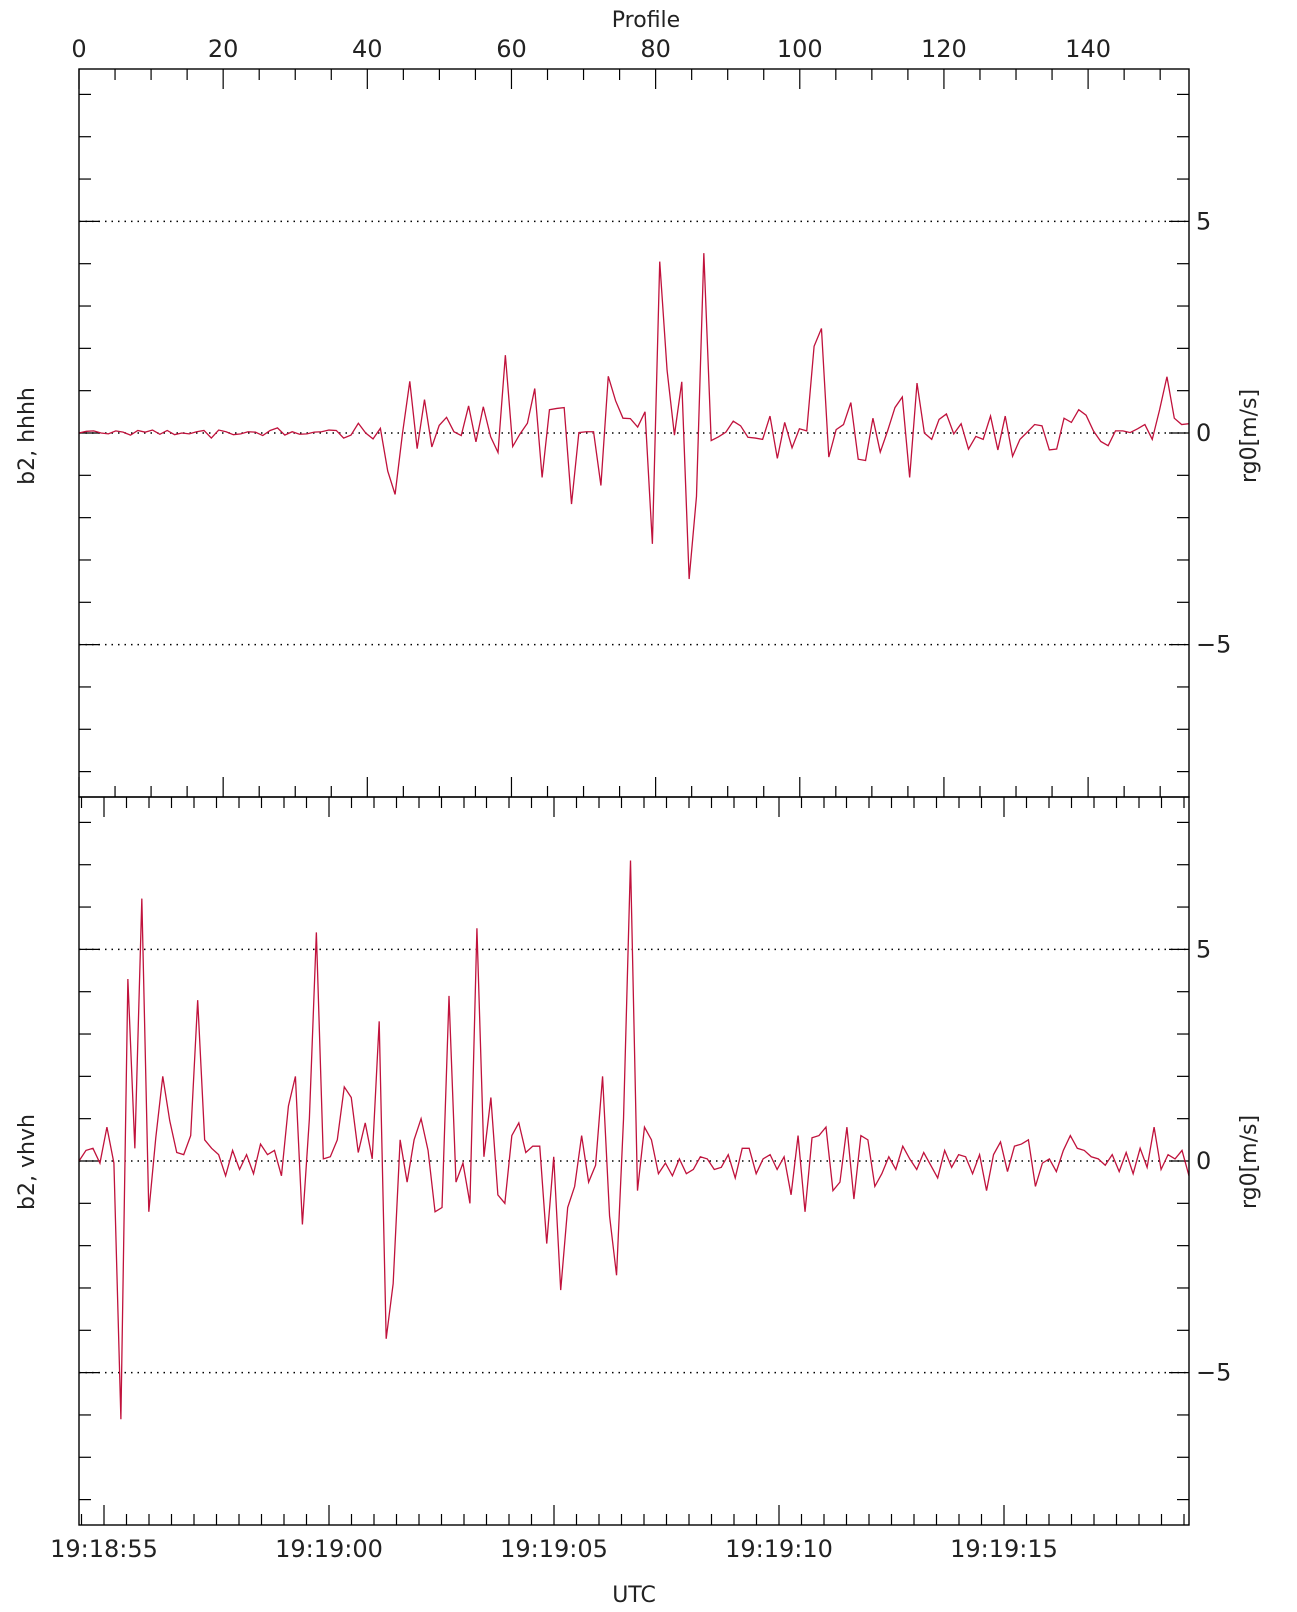 The height and width of the screenshot is (1612, 1297). I want to click on top-axis-title: Profile, so click(646, 20).